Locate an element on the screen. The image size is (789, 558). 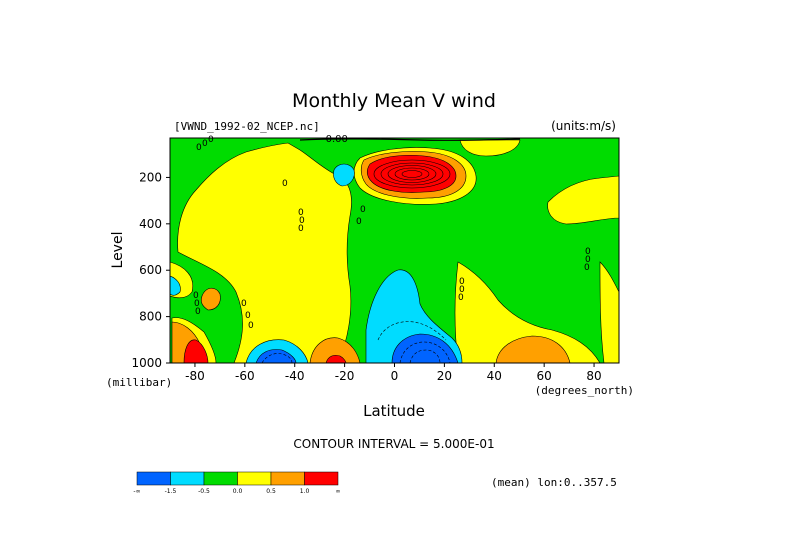
x-tick-label: 60 is located at coordinates (544, 376).